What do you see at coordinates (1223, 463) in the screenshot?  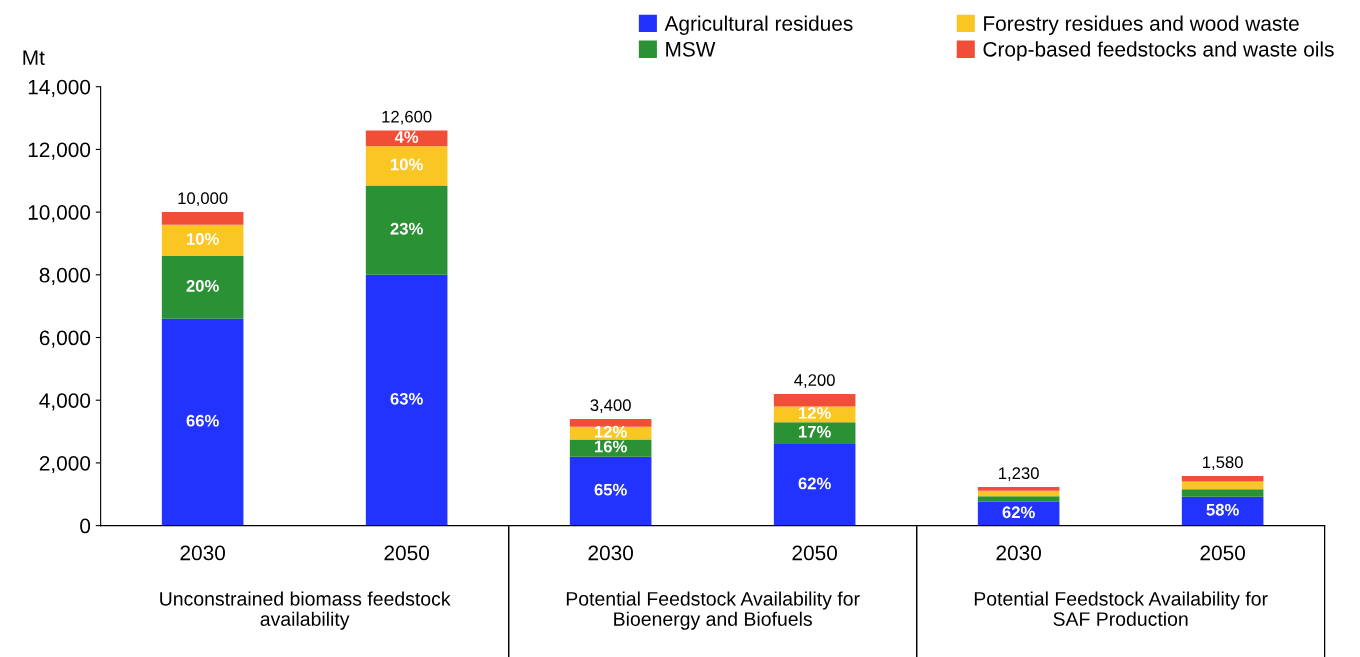 I see `total-label: 1,580` at bounding box center [1223, 463].